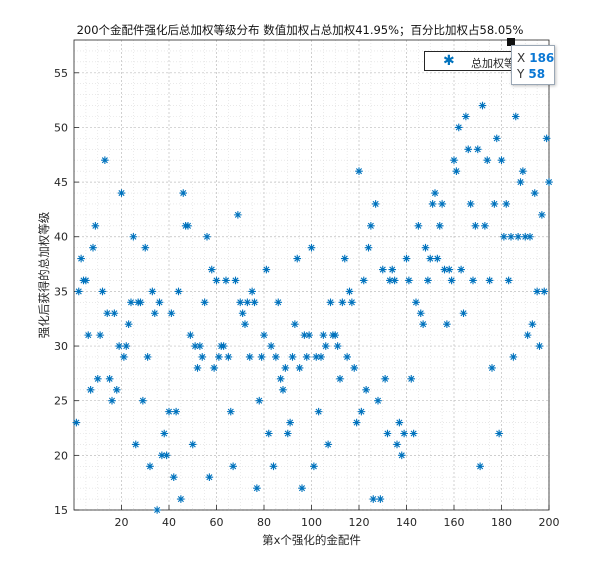 Image resolution: width=600 pixels, height=567 pixels. What do you see at coordinates (61, 73) in the screenshot?
I see `y-tick-label: 55` at bounding box center [61, 73].